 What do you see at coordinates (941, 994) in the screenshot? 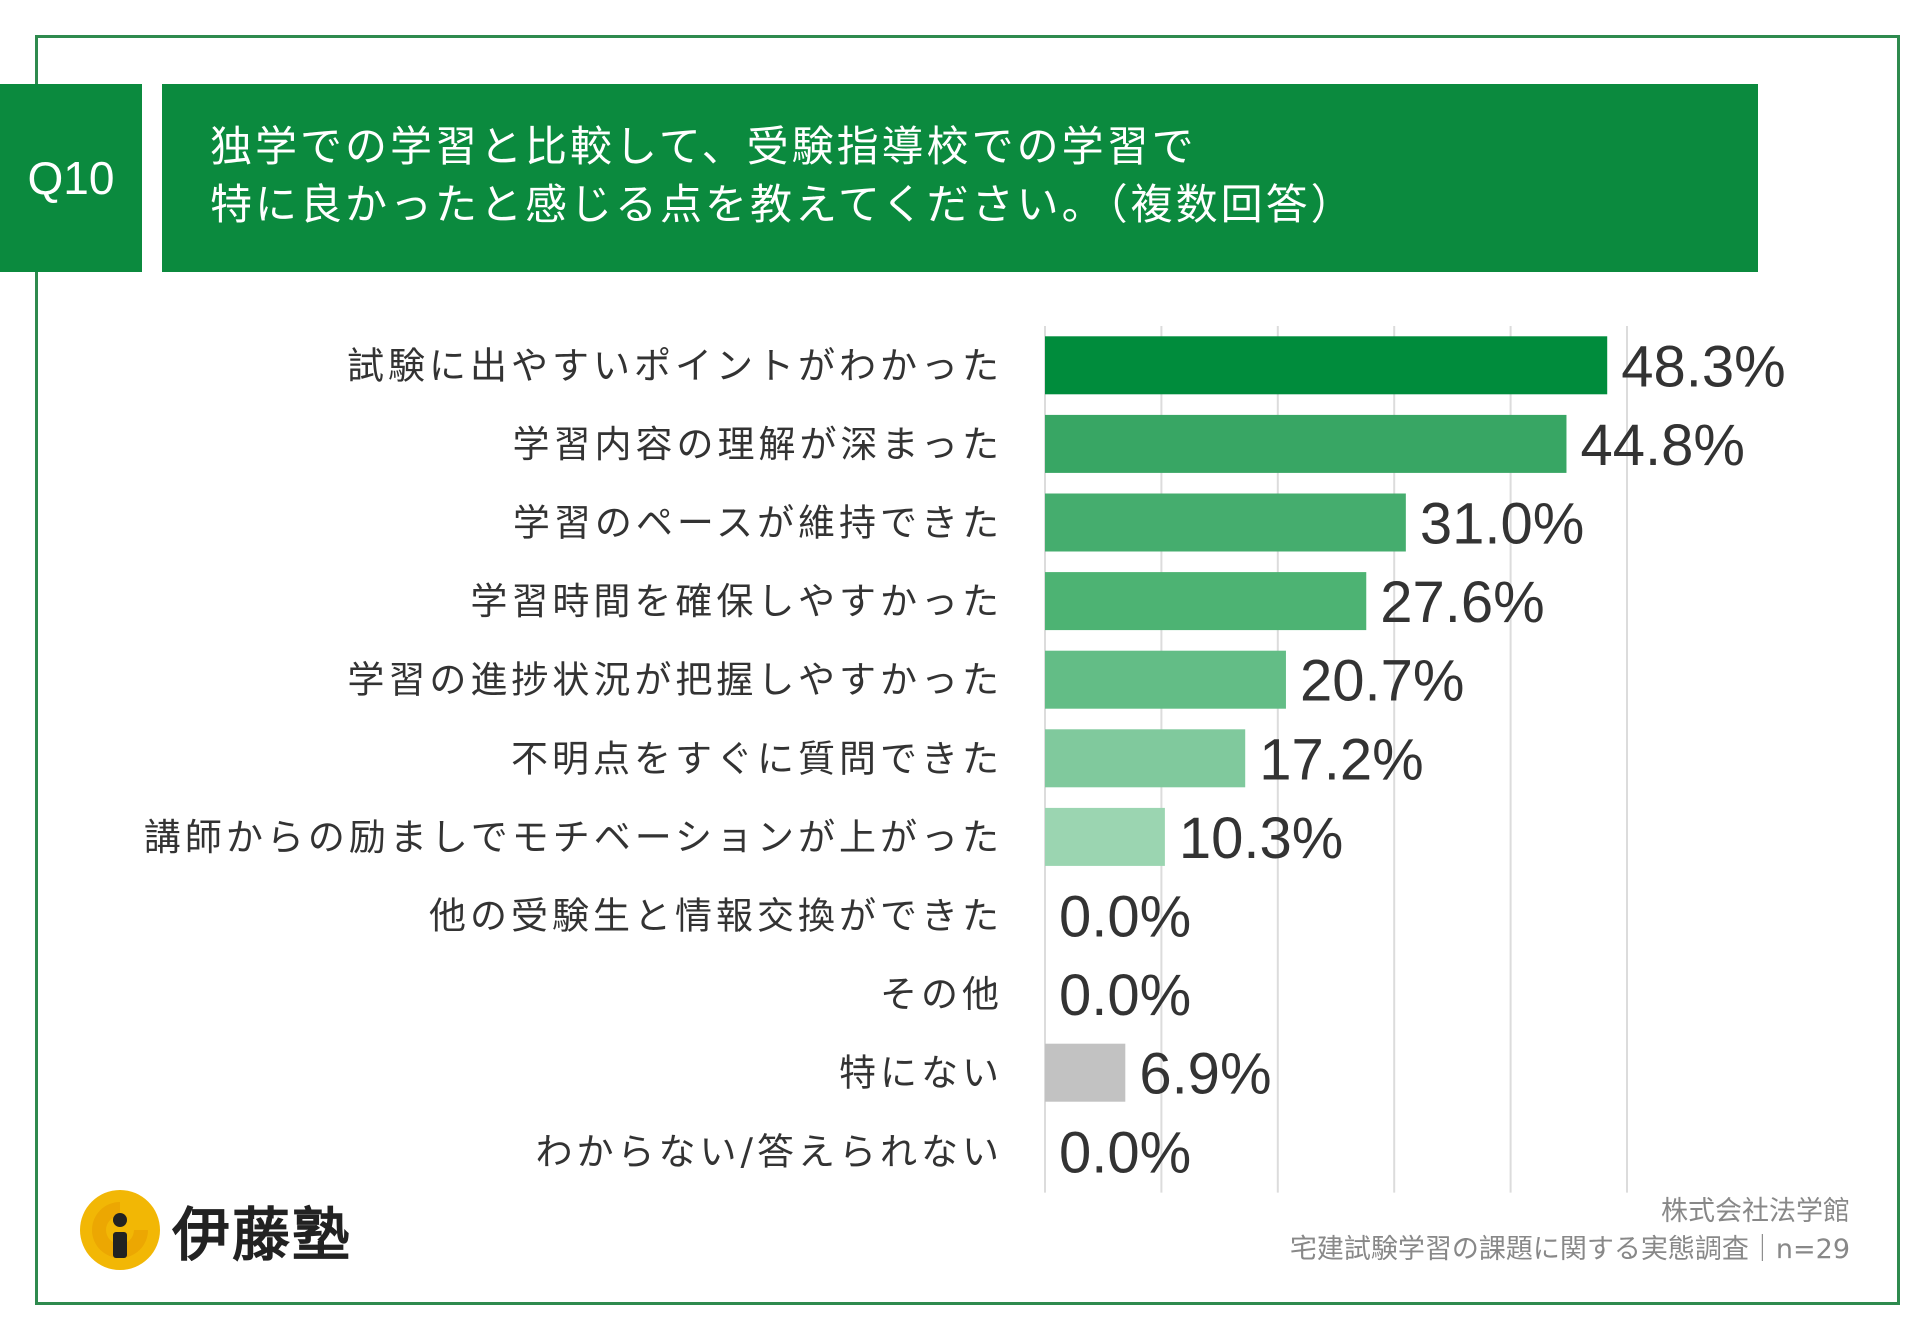
I see `category-label: その他` at bounding box center [941, 994].